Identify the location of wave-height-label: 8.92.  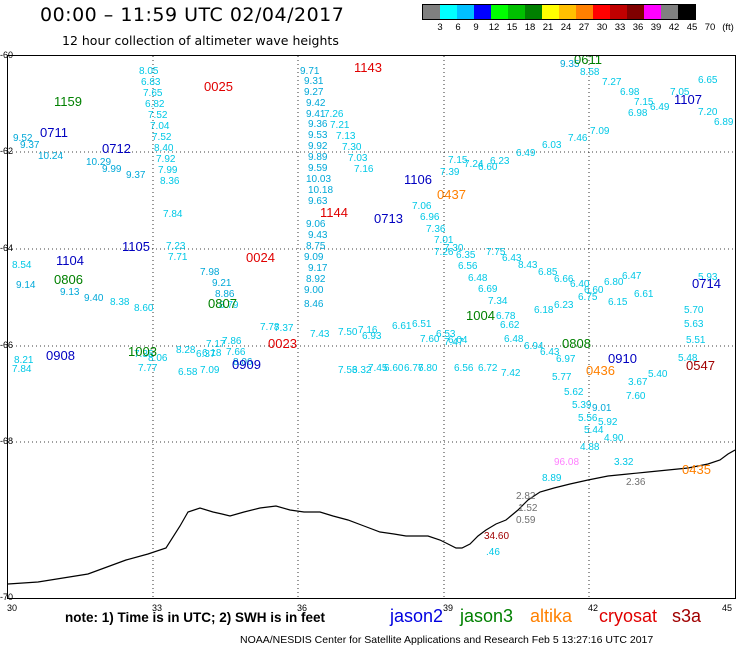
(316, 279).